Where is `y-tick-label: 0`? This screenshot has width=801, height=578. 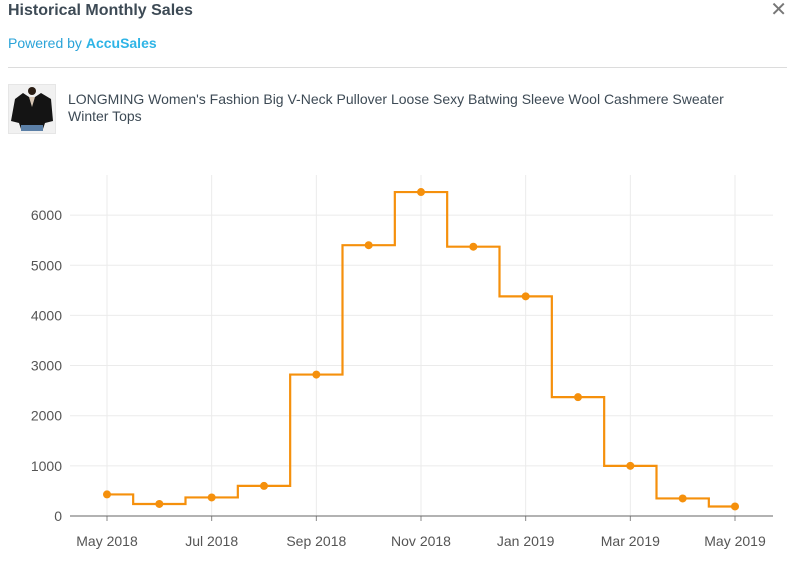 y-tick-label: 0 is located at coordinates (58, 516).